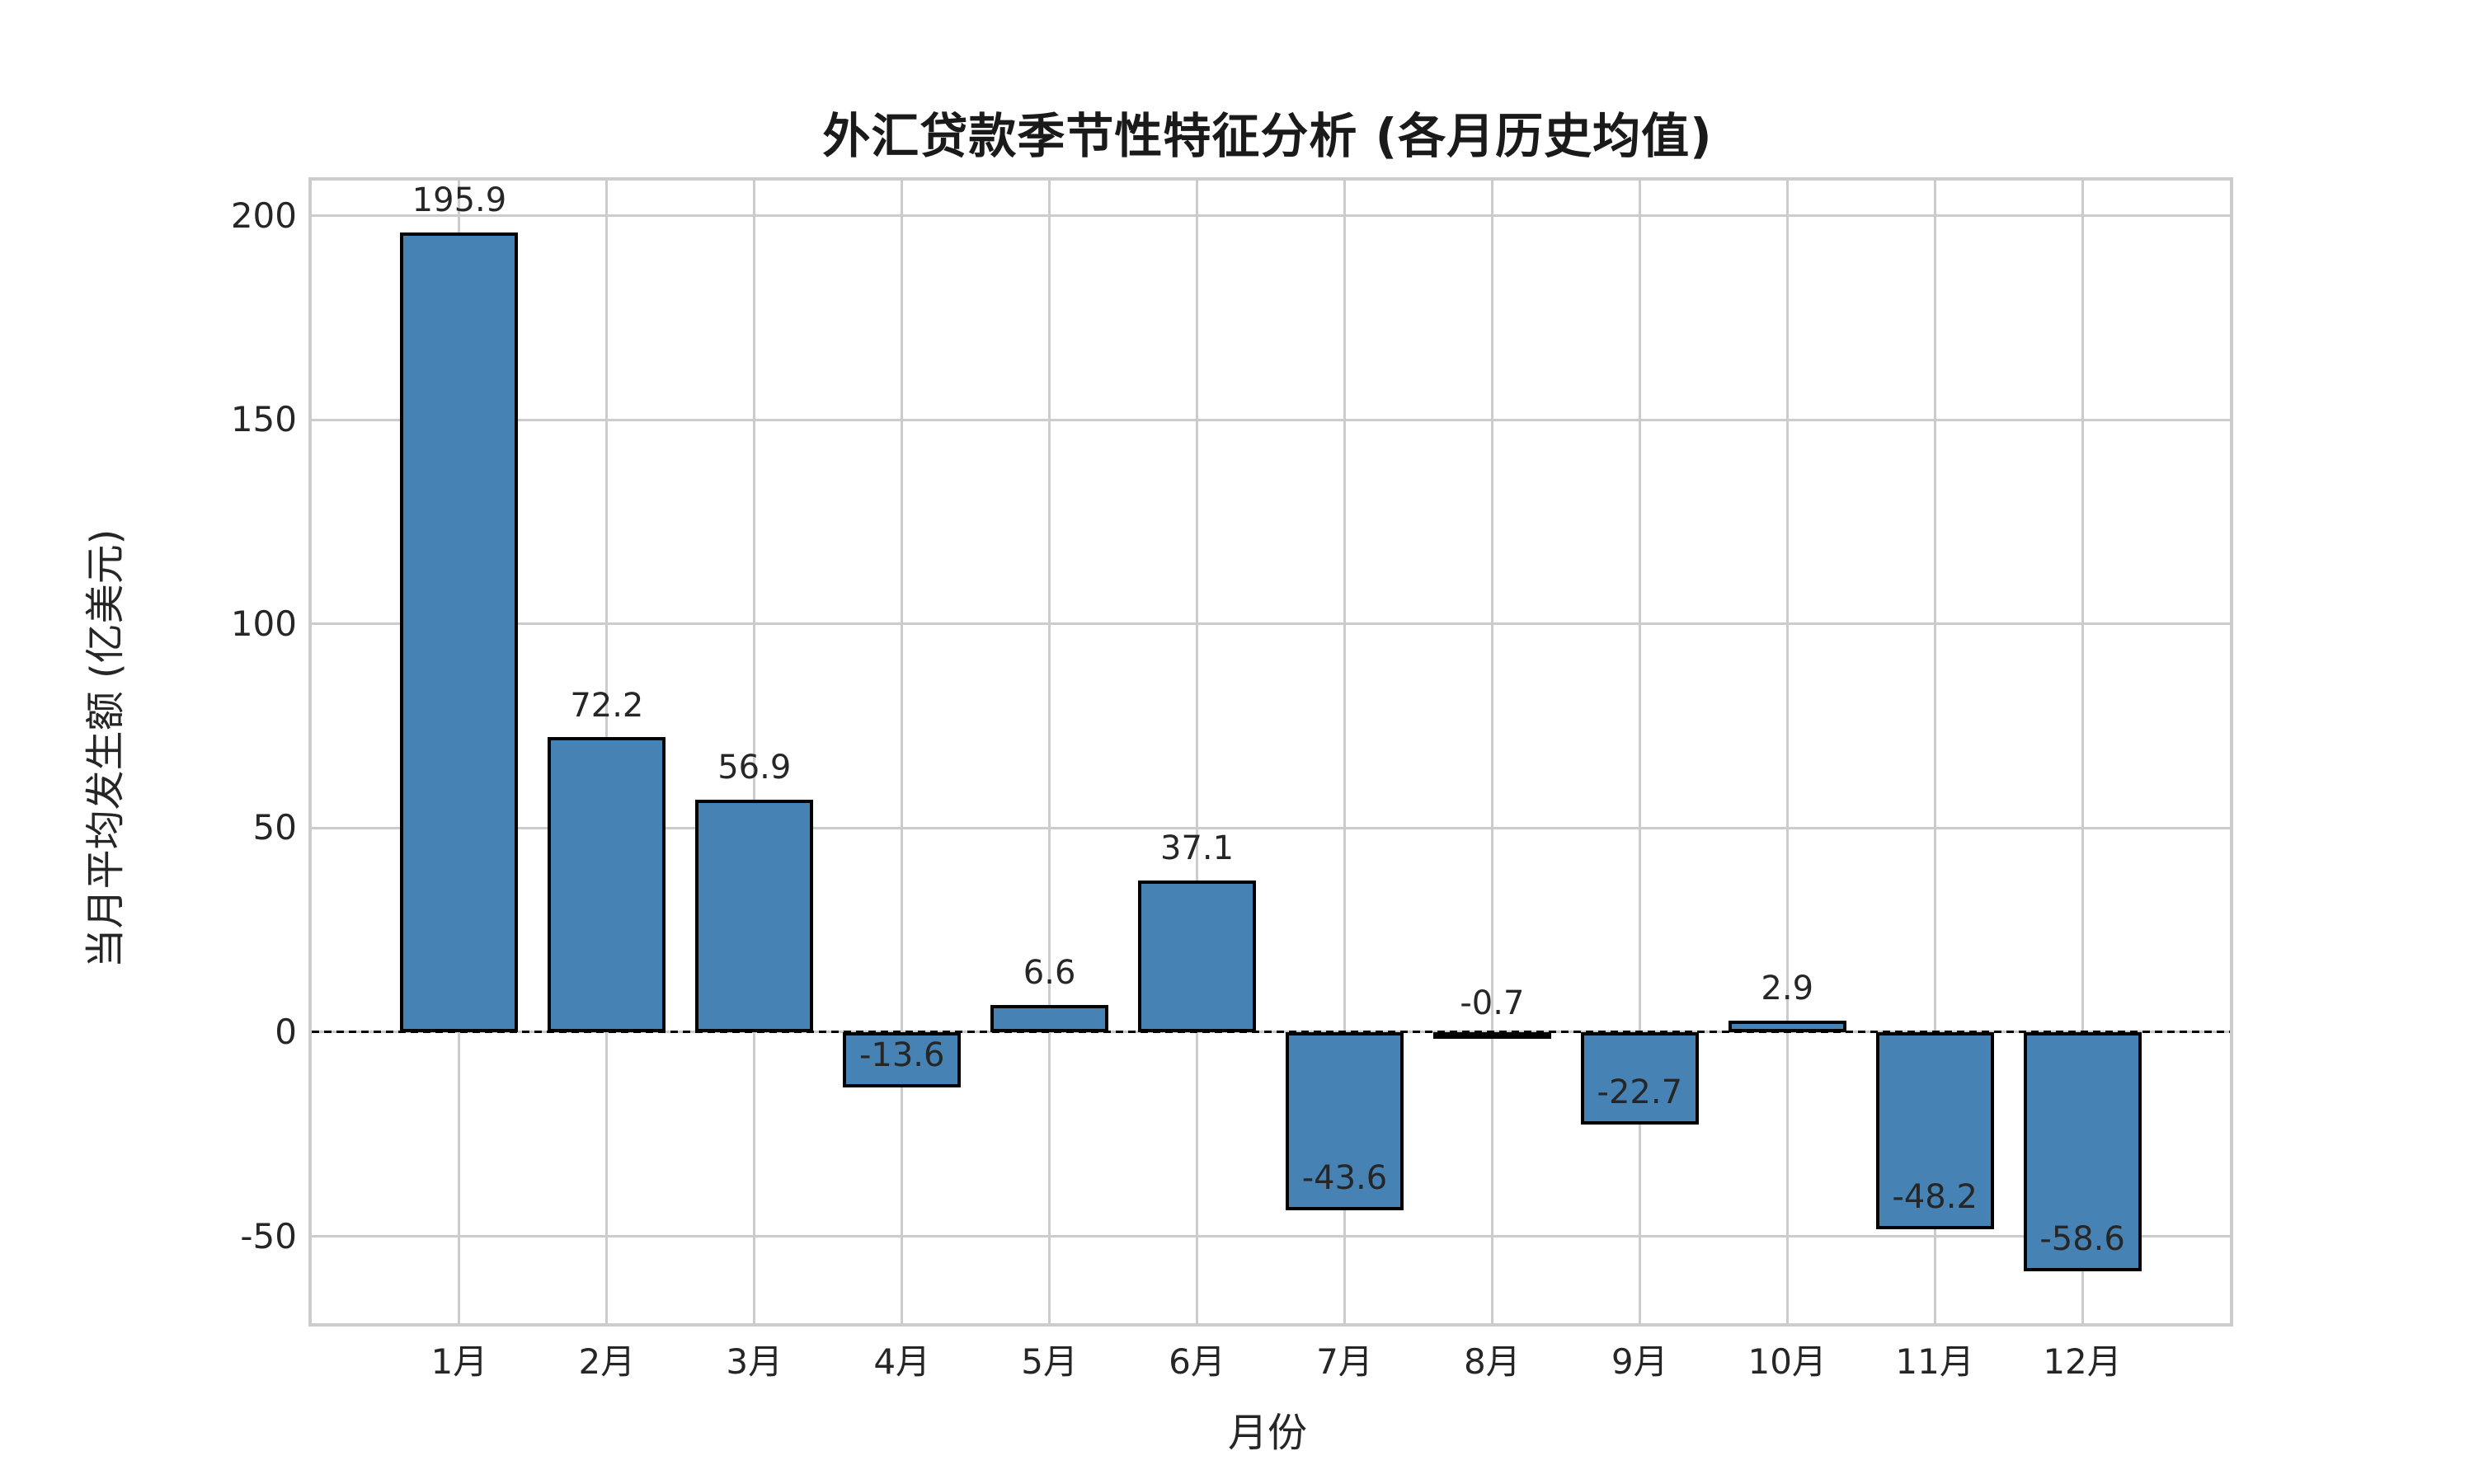 This screenshot has width=2474, height=1484. Describe the element at coordinates (1787, 1361) in the screenshot. I see `x-tick-label: 10月` at that location.